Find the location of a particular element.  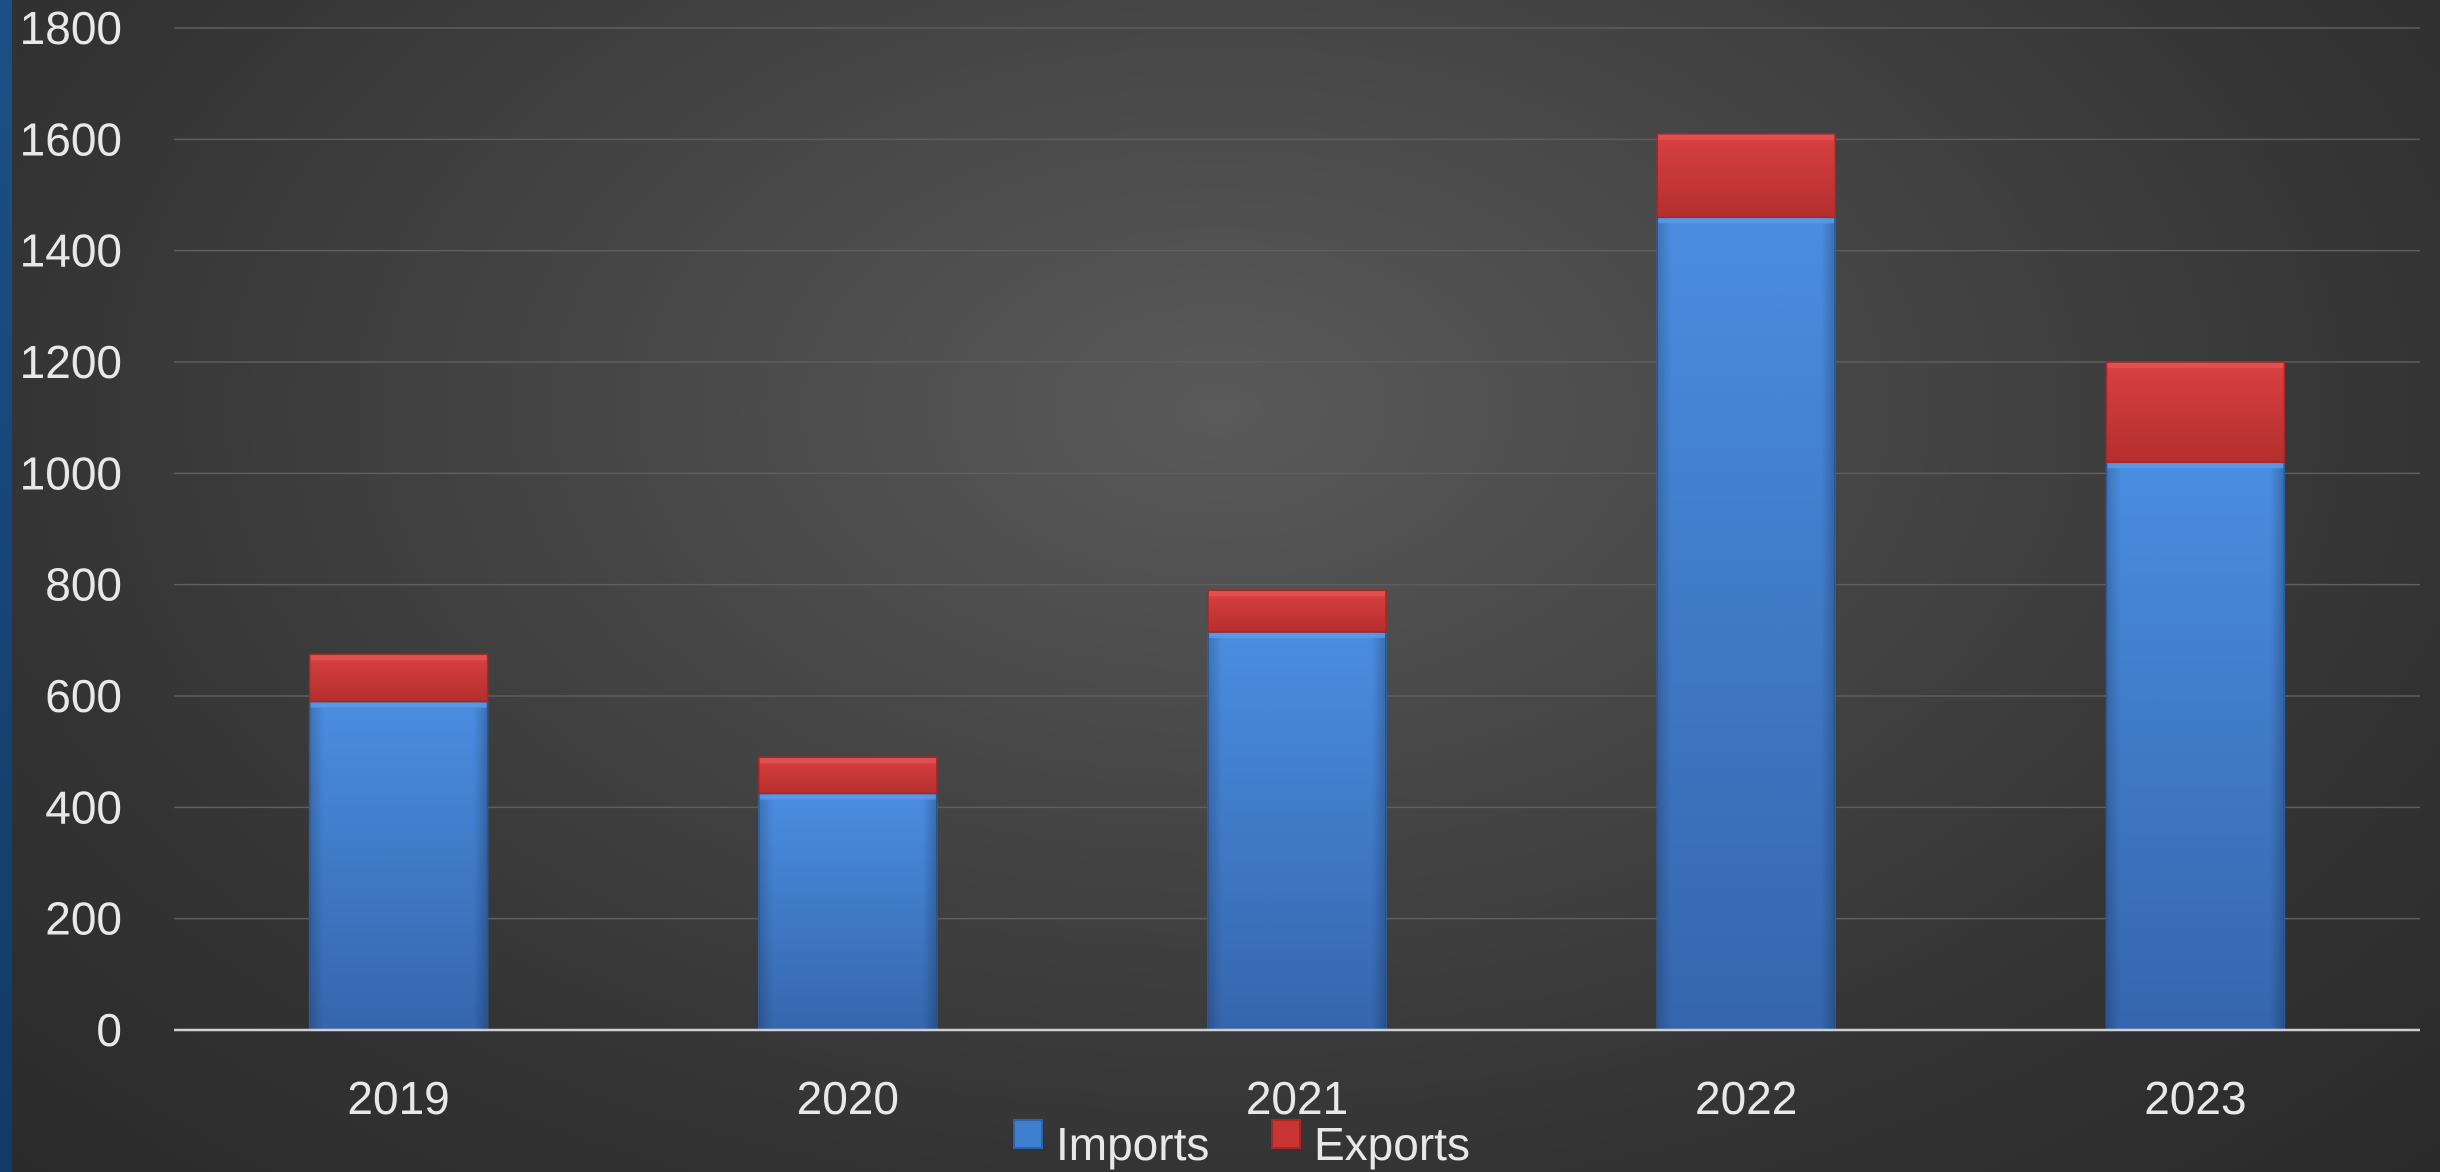

bar-exports-2021 is located at coordinates (1297, 611).